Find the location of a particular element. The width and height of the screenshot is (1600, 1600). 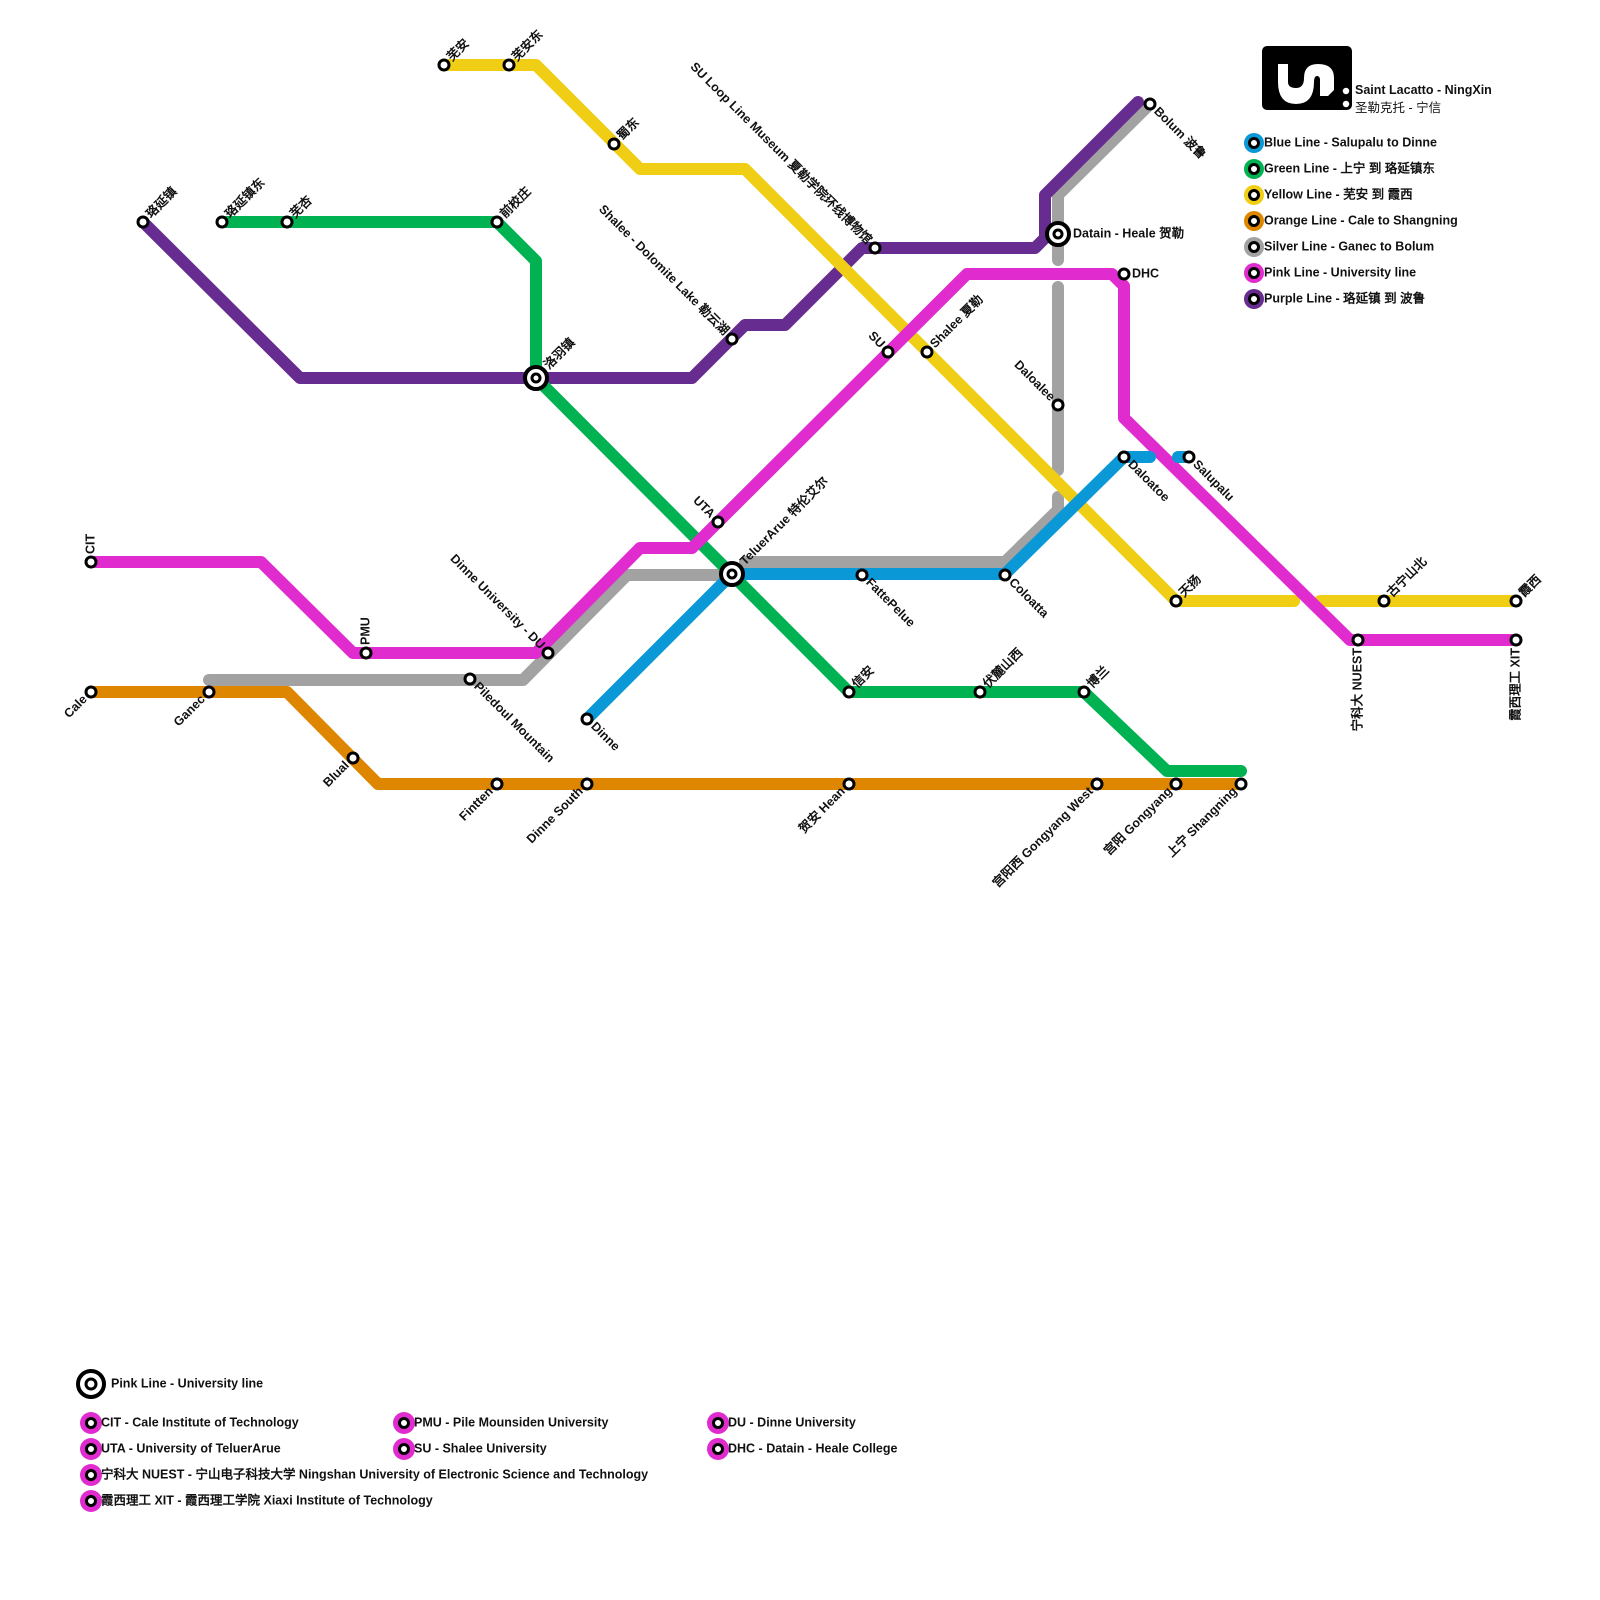

station: Datain - Heale 贺勒 is located at coordinates (1114, 234).